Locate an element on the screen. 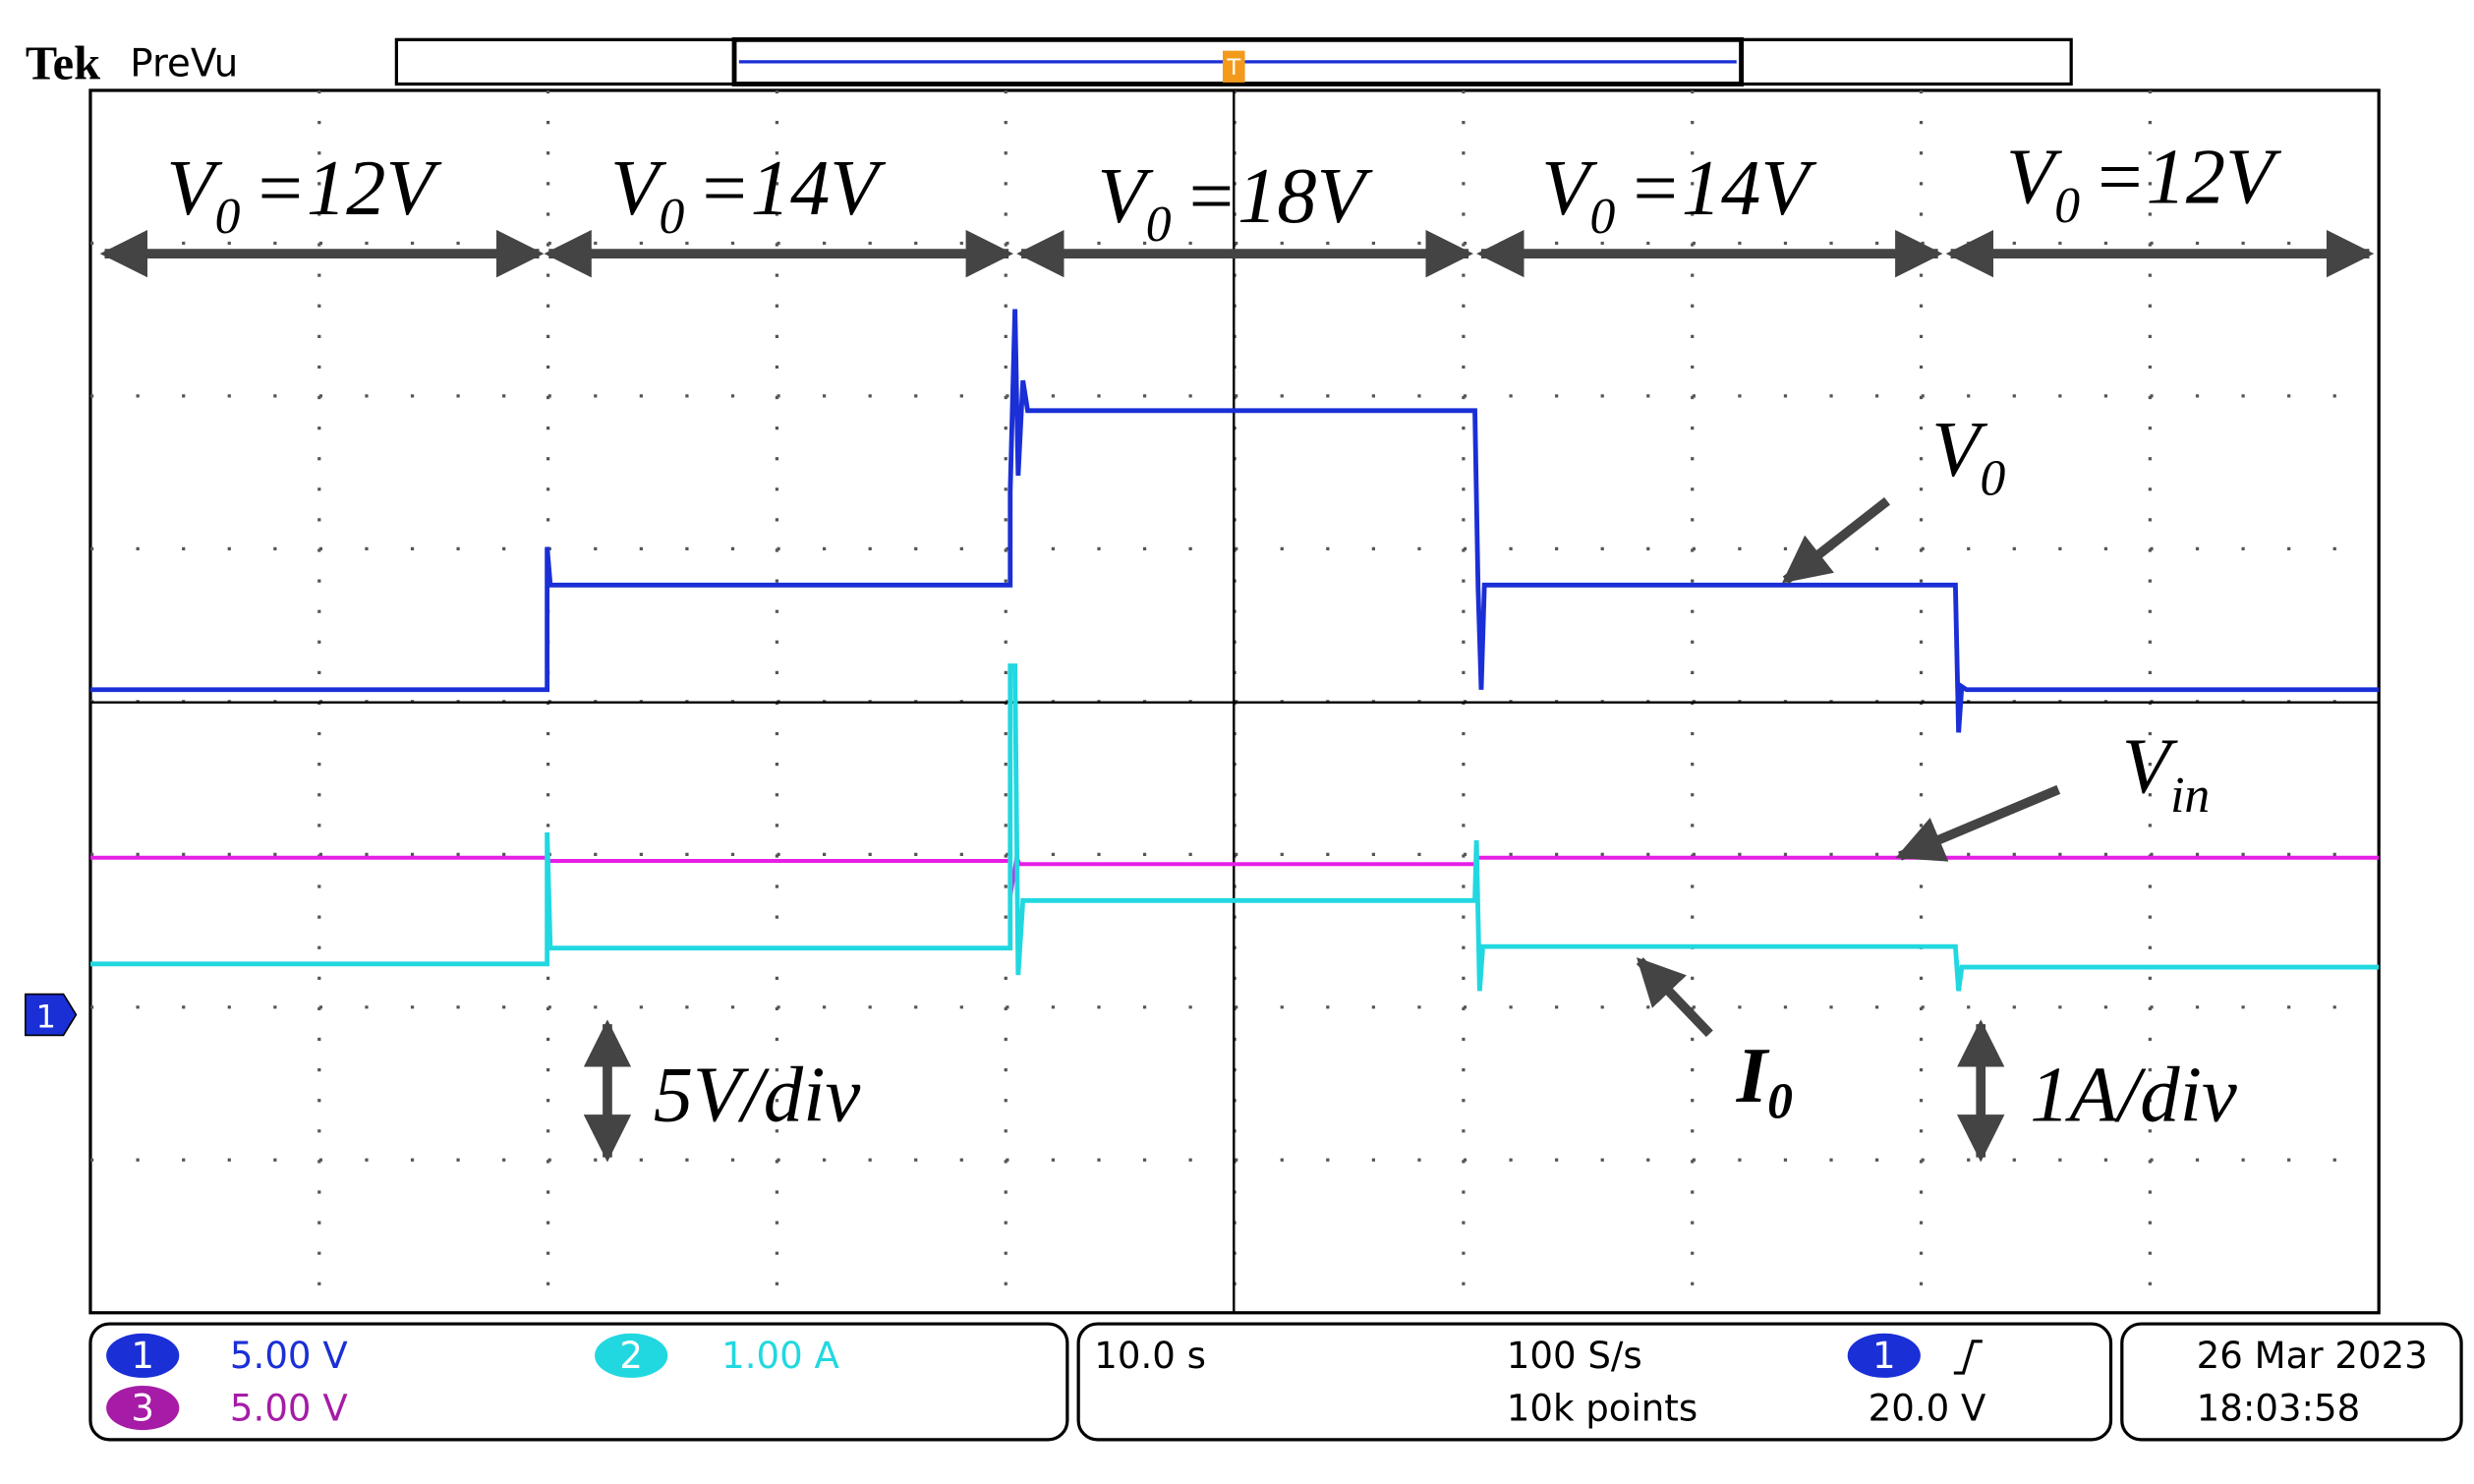  trigger-marker-label: T is located at coordinates (1233, 68).